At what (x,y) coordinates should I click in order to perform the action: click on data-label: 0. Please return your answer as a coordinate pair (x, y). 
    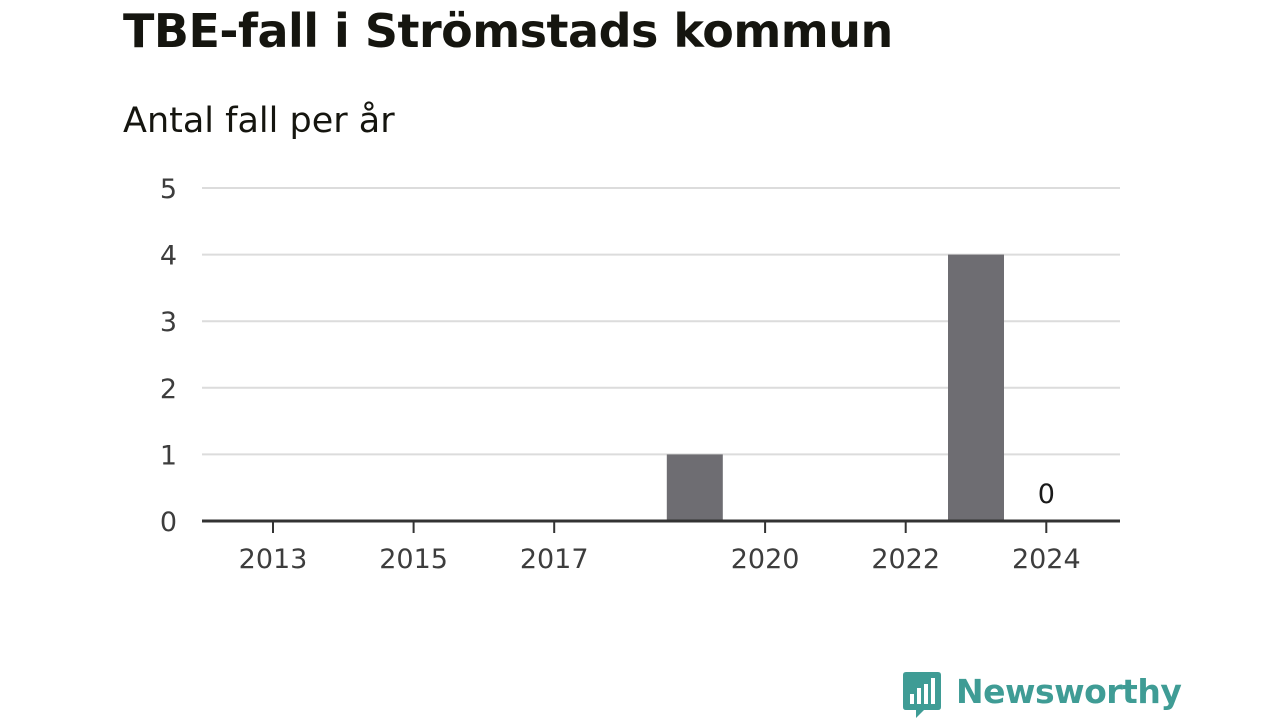
    Looking at the image, I should click on (1046, 494).